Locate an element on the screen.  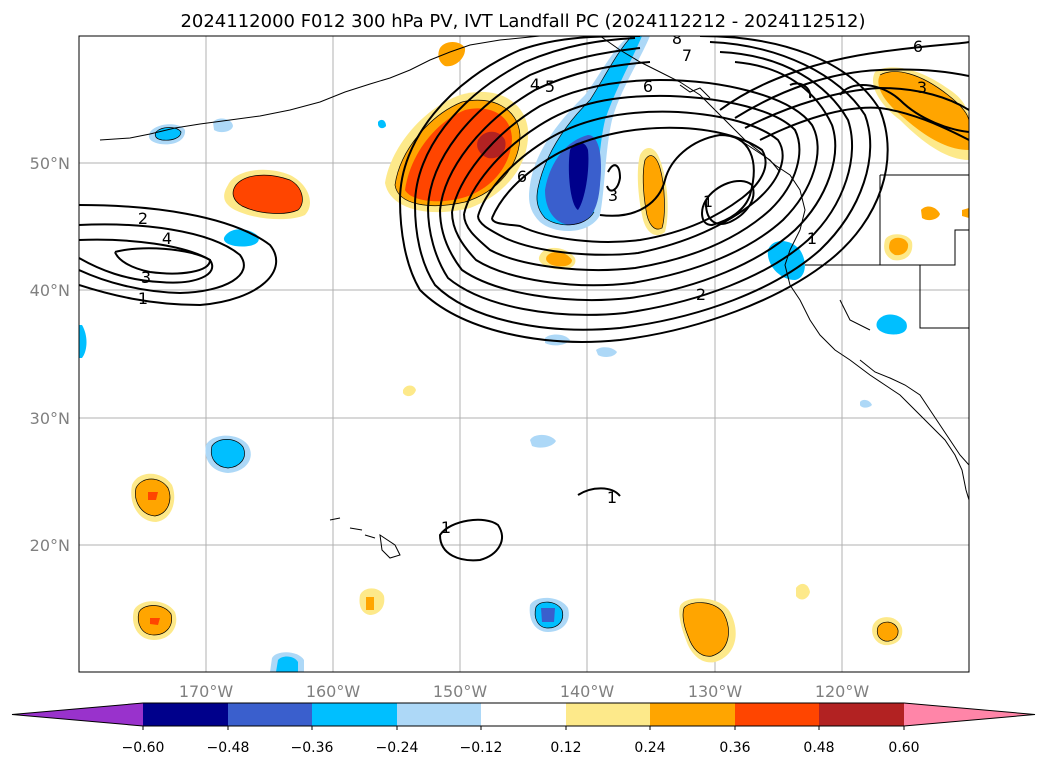
colorbar-tick-label: −0.60 is located at coordinates (143, 748).